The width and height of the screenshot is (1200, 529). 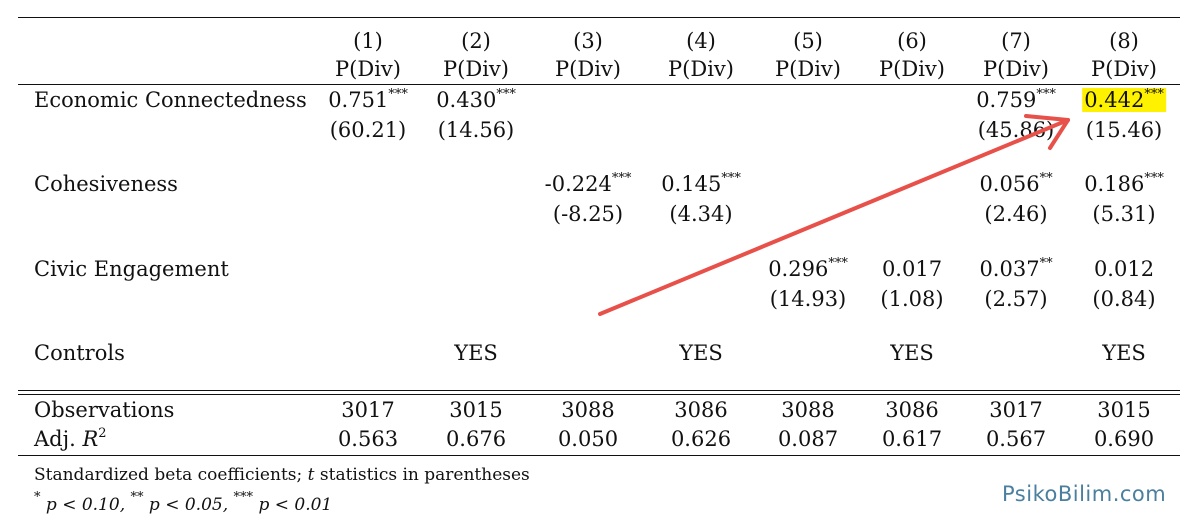 What do you see at coordinates (808, 41) in the screenshot?
I see `col-num: (5)` at bounding box center [808, 41].